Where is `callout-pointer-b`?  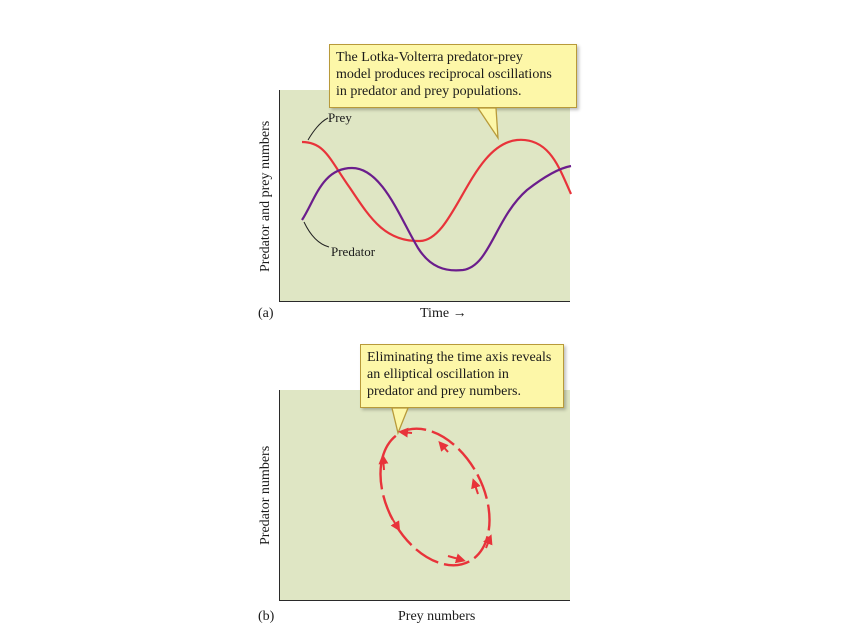
callout-pointer-b is located at coordinates (400, 421).